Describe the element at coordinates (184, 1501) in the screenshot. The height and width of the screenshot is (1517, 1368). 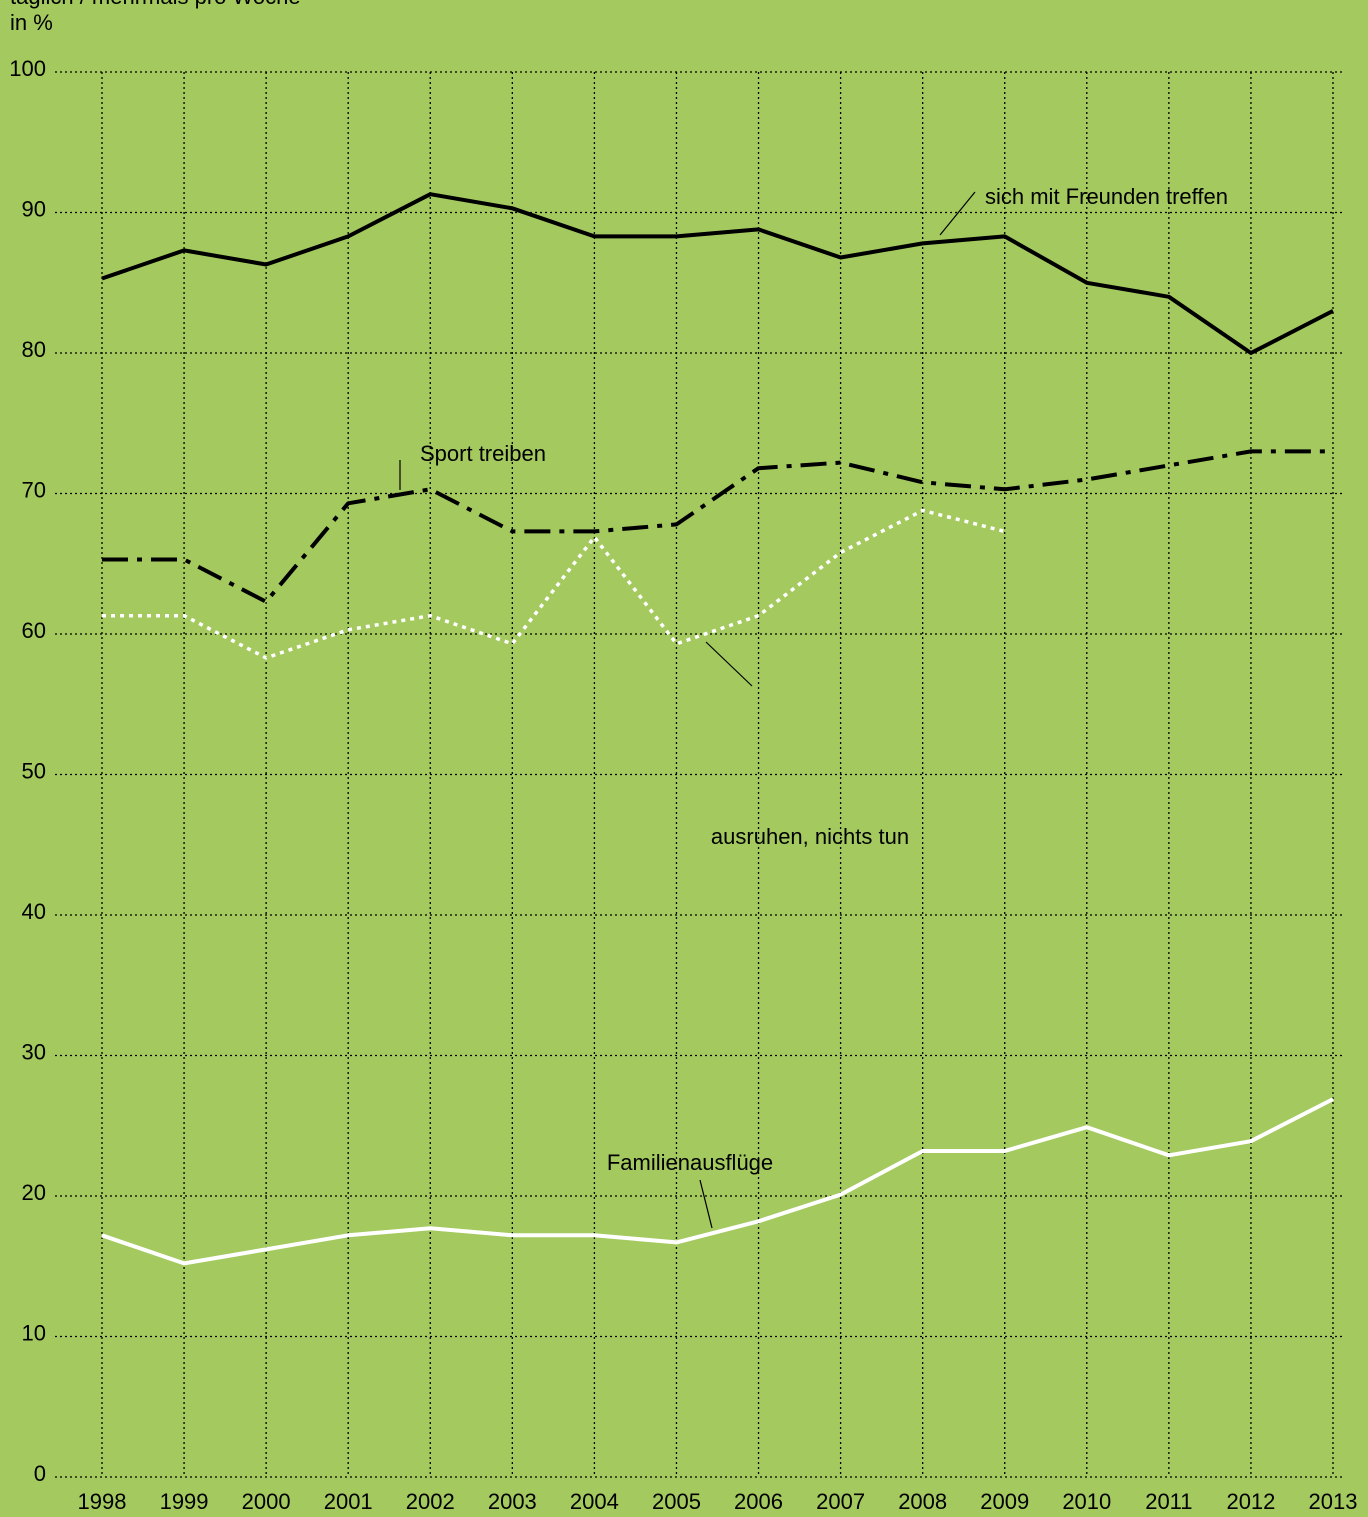
I see `x-tick-label: 1999` at that location.